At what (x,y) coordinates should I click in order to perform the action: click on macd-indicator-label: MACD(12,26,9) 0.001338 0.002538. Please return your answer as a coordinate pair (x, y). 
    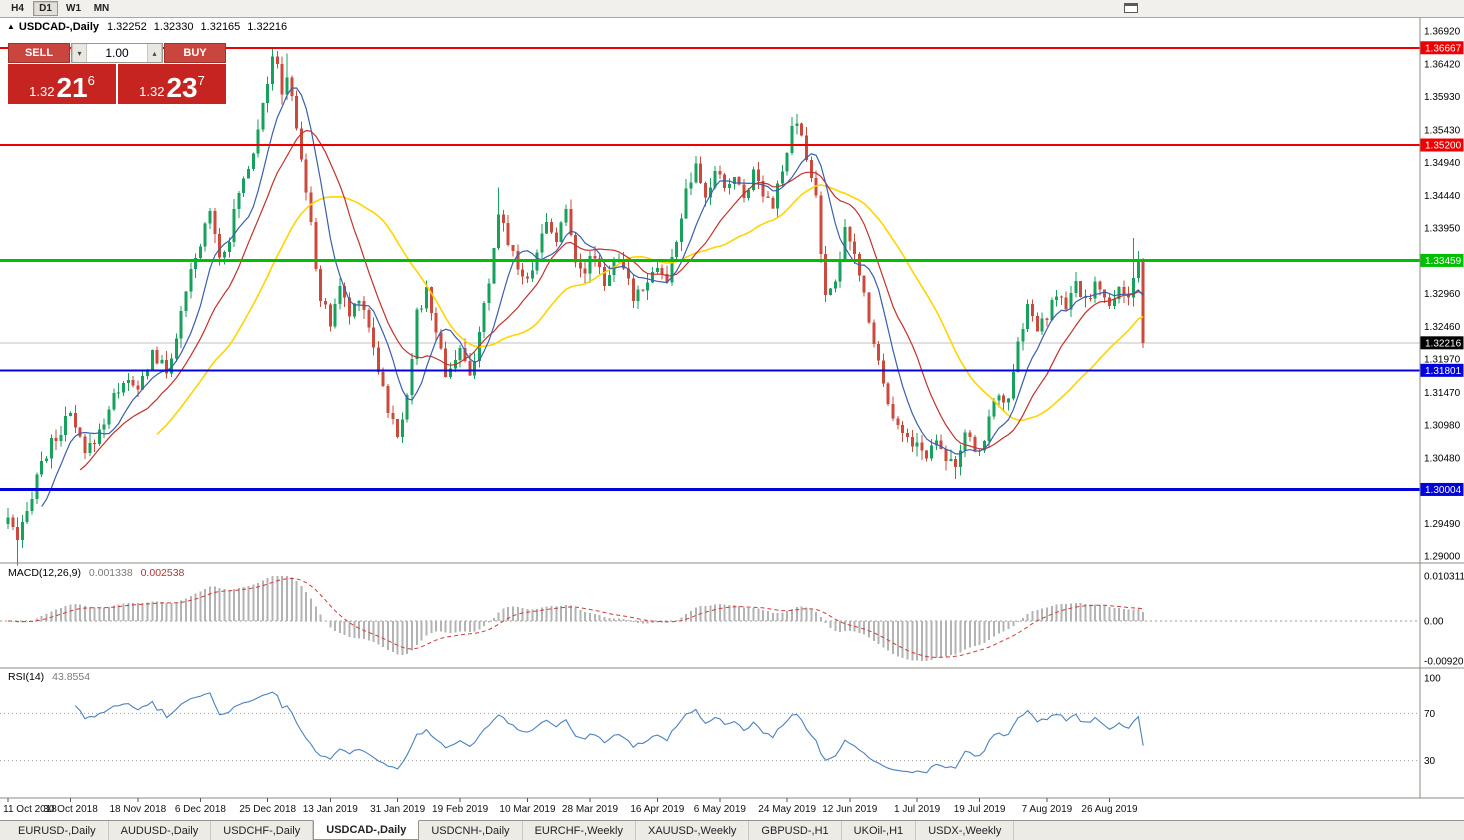
    Looking at the image, I should click on (96, 573).